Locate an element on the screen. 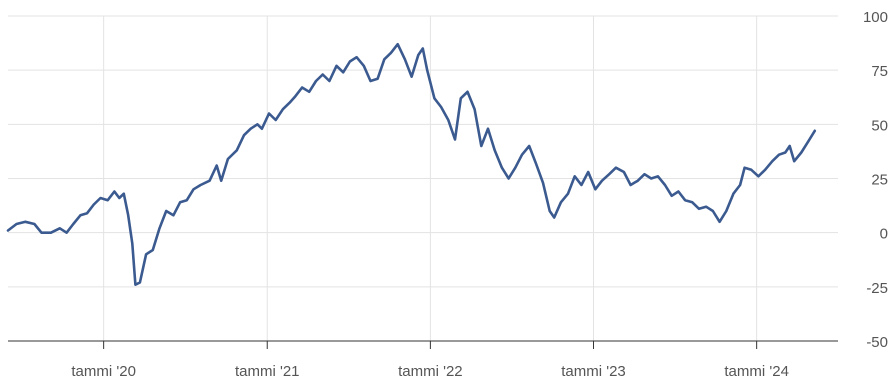 The image size is (893, 381). y-tick-label: 75 is located at coordinates (879, 71).